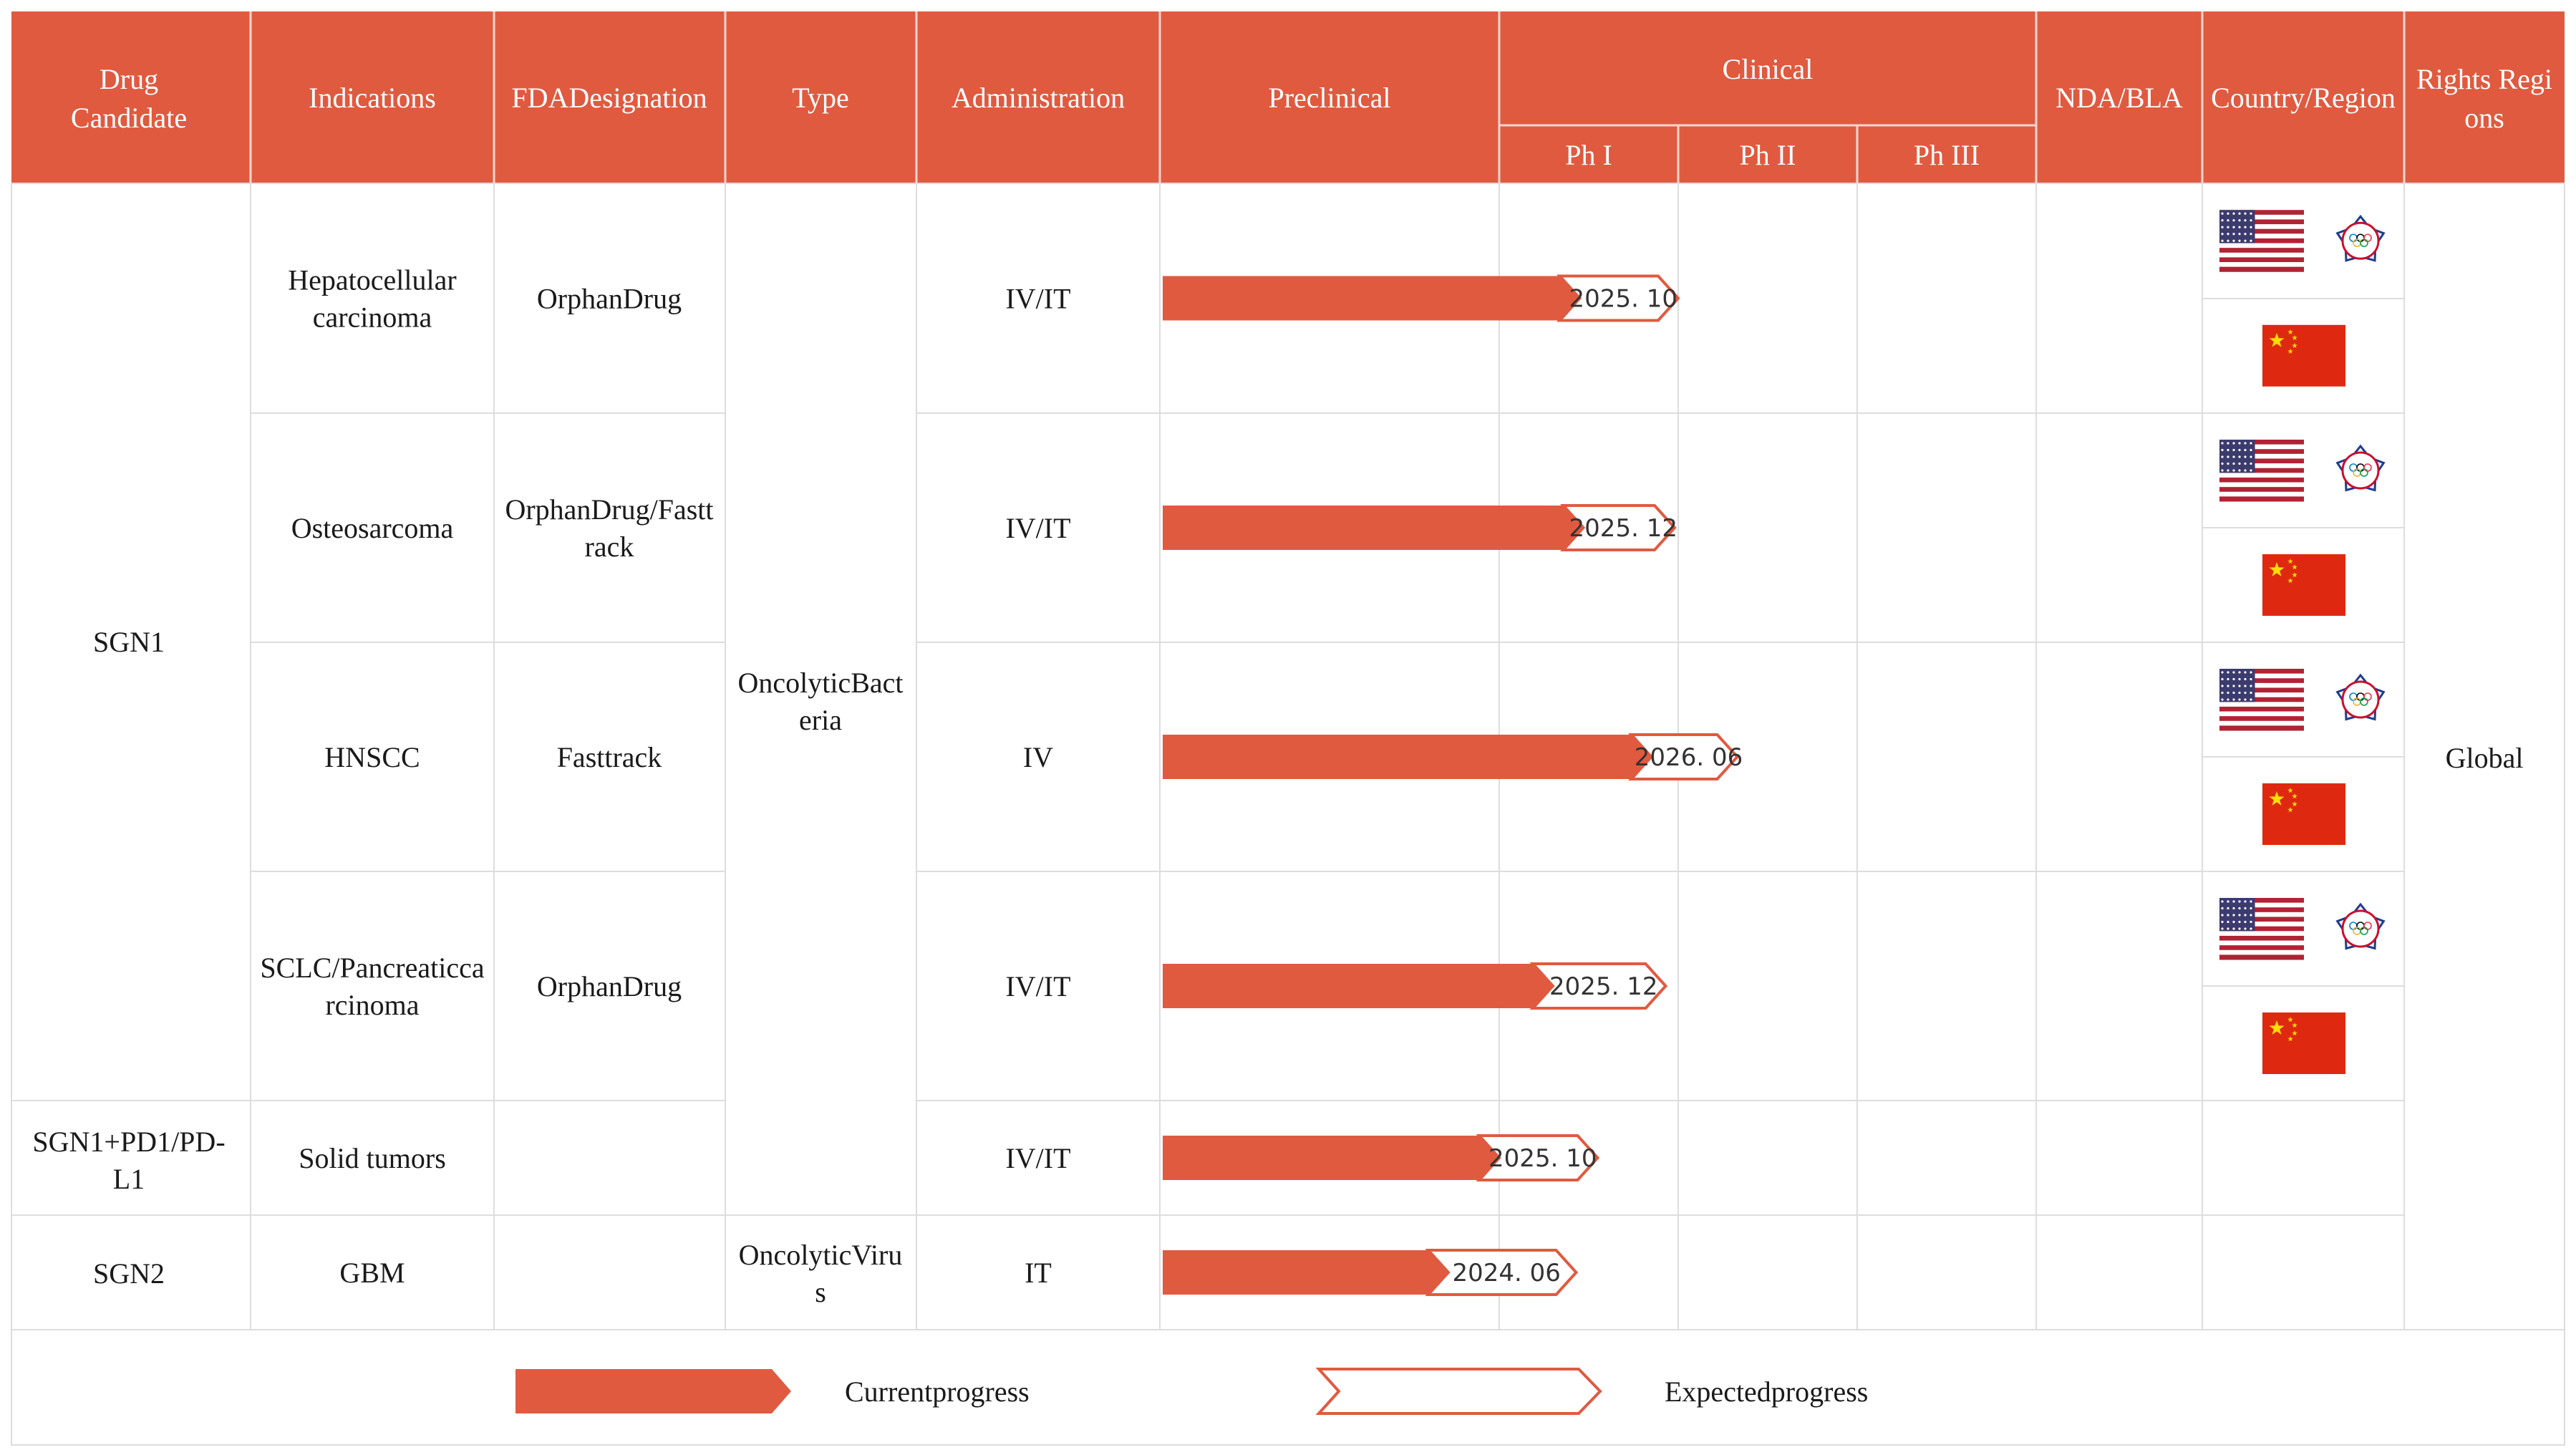  What do you see at coordinates (2360, 468) in the screenshot?
I see `row-2-chinese-taipei-emblem` at bounding box center [2360, 468].